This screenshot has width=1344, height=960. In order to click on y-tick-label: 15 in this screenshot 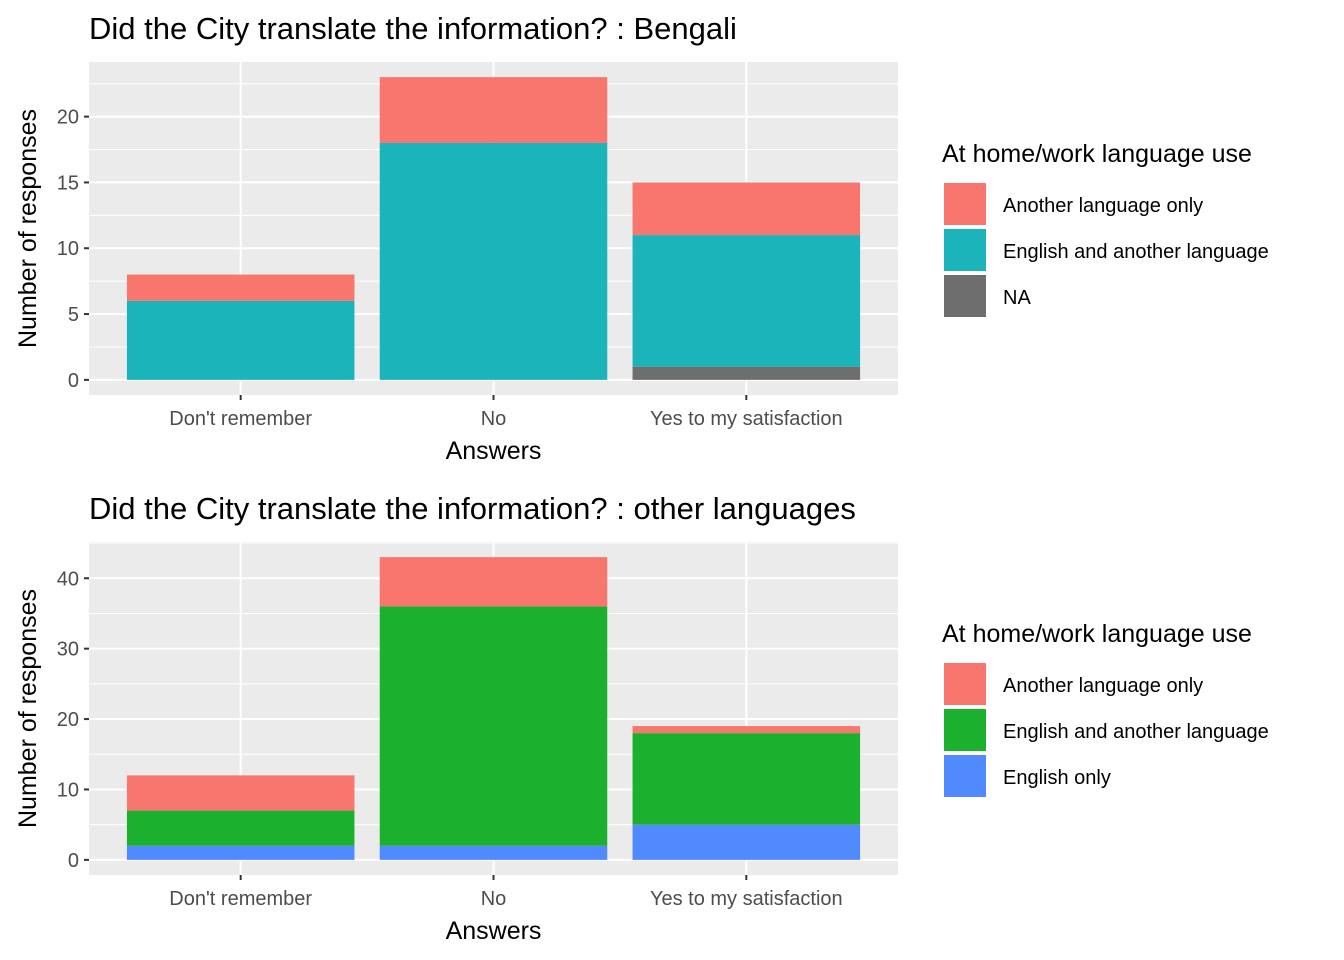, I will do `click(68, 183)`.